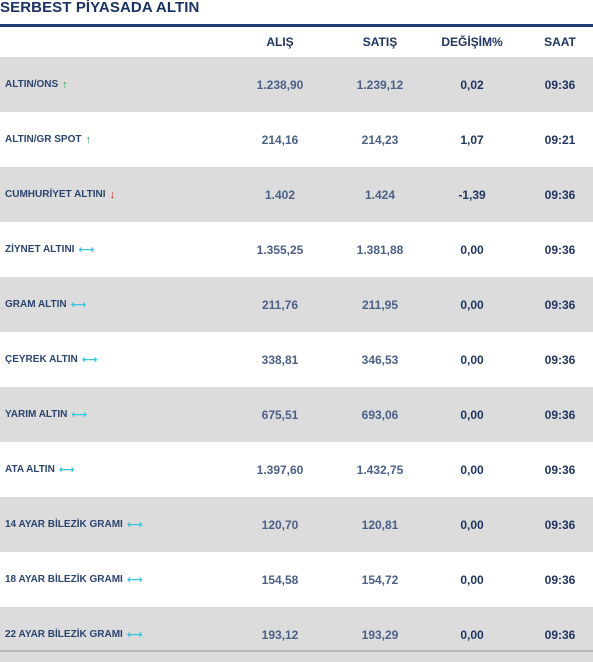 This screenshot has height=662, width=593. Describe the element at coordinates (472, 194) in the screenshot. I see `degisim-value: -1,39` at that location.